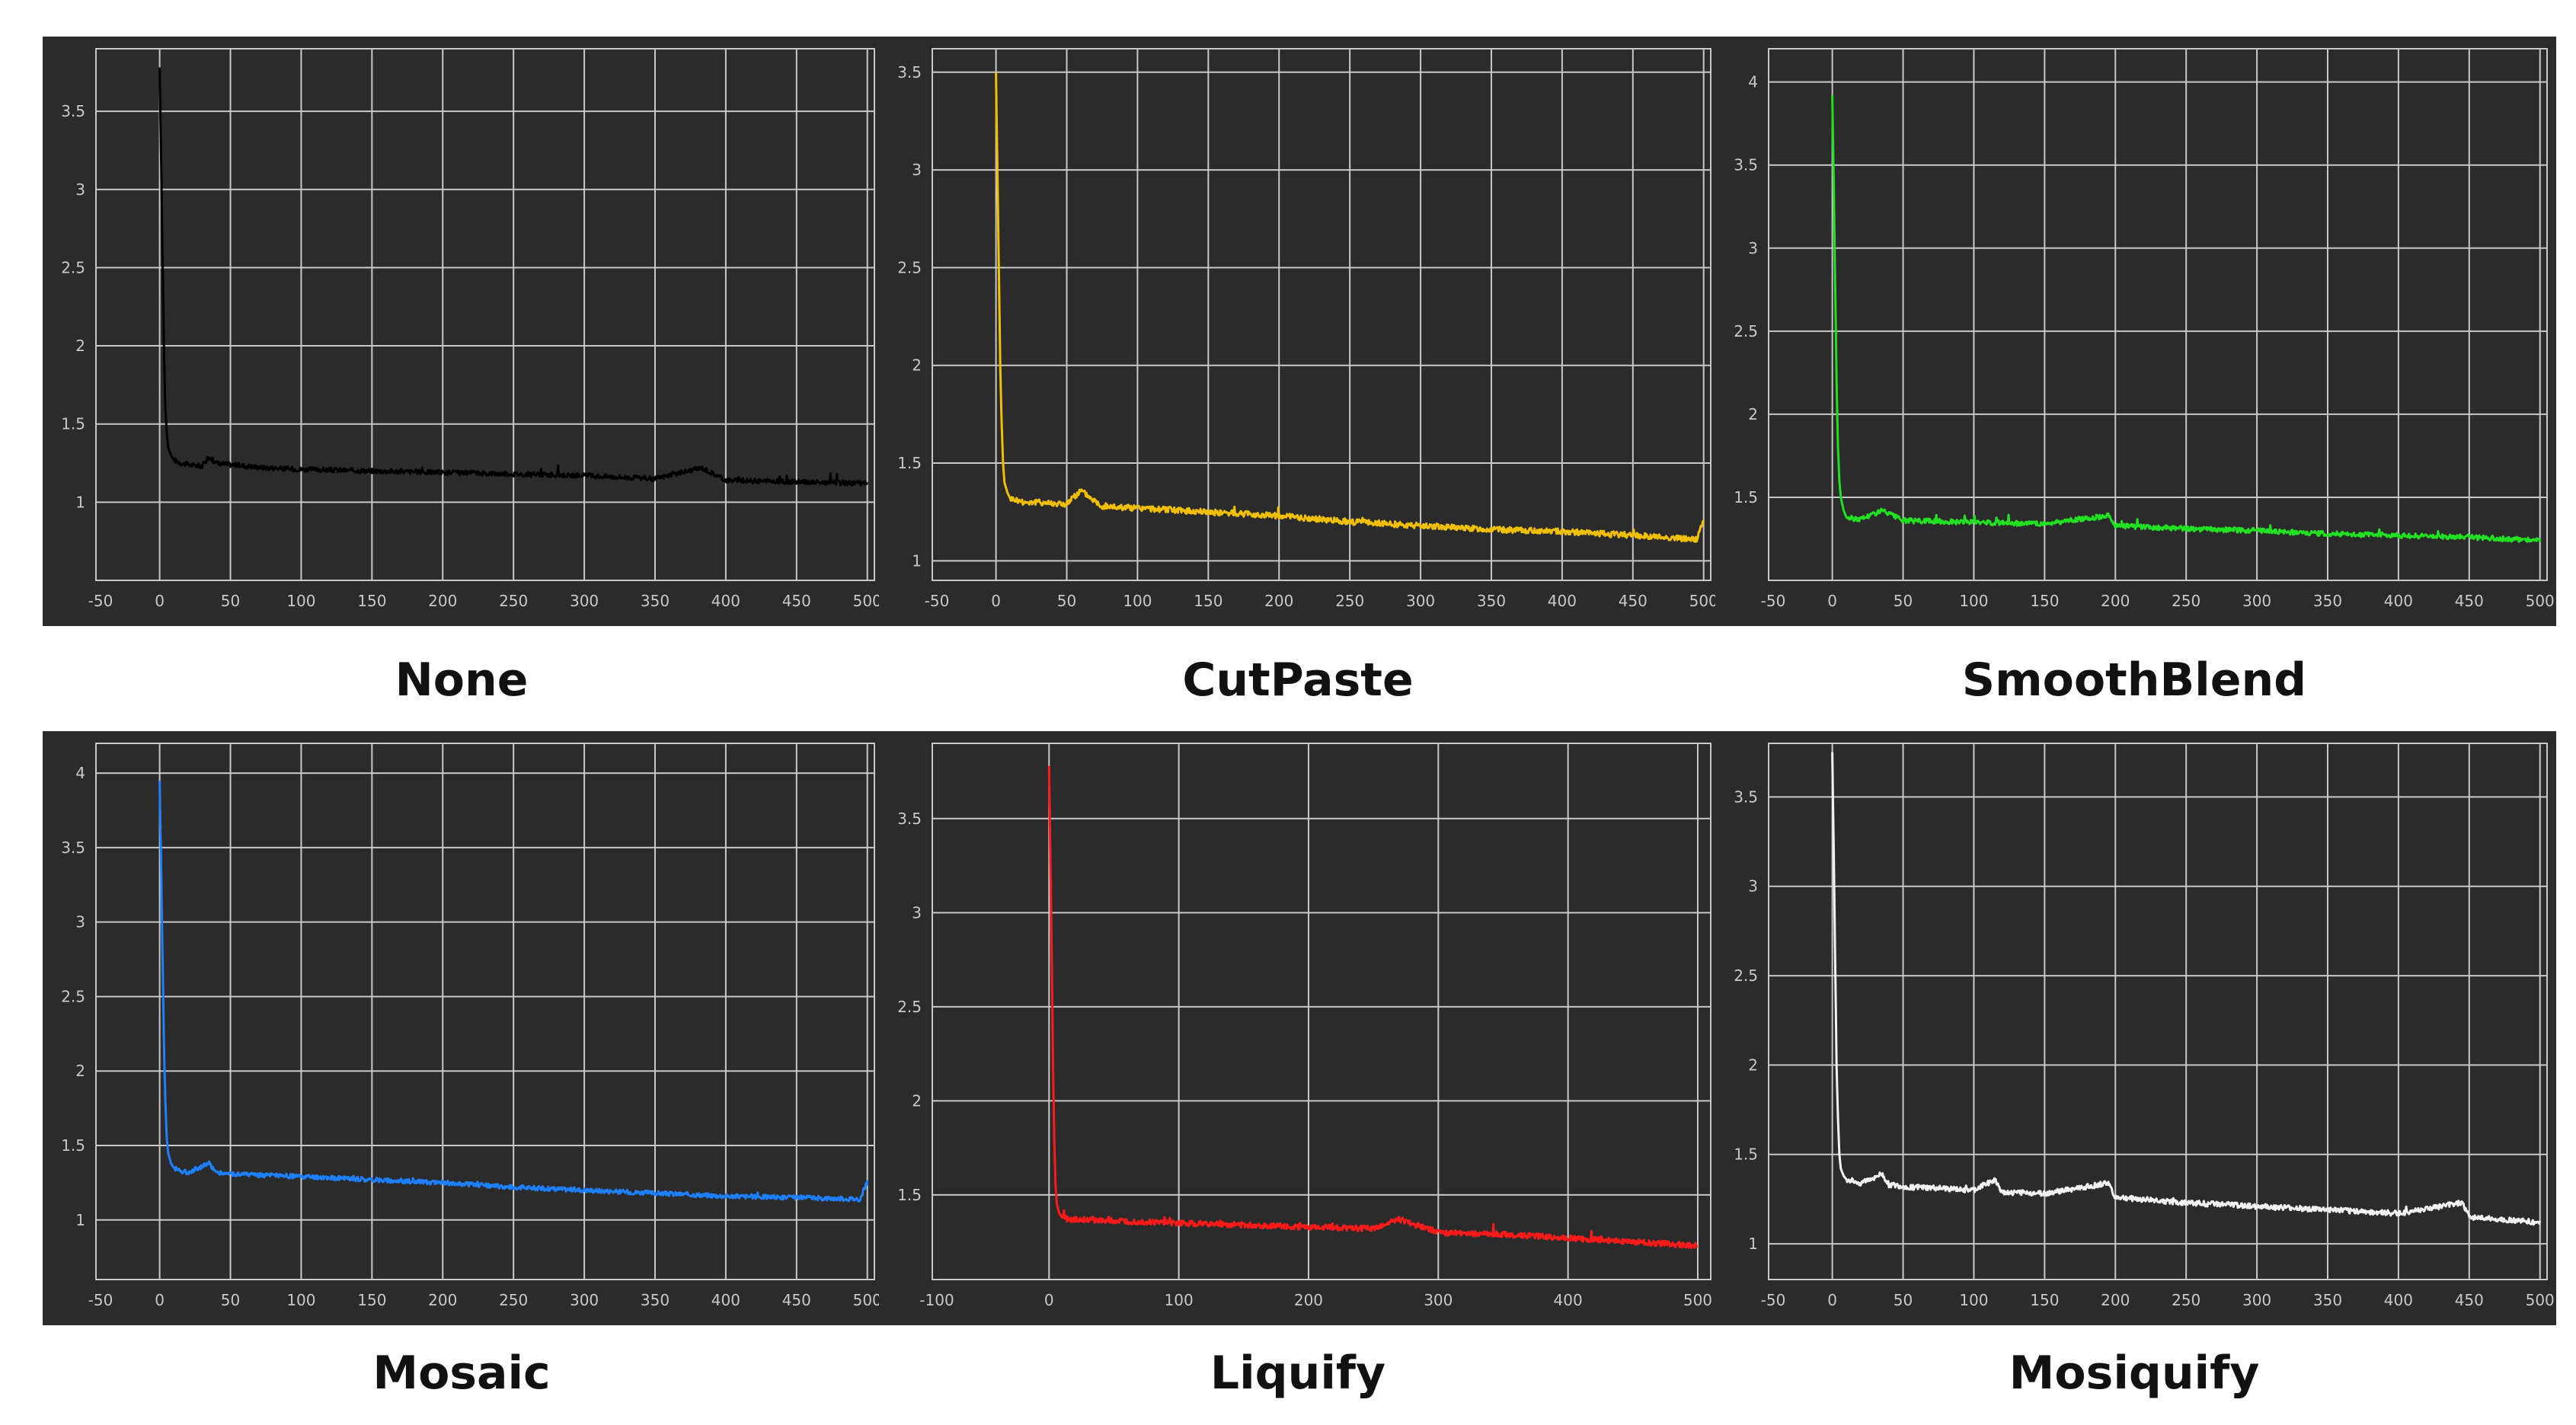 This screenshot has width=2576, height=1425. Describe the element at coordinates (937, 1300) in the screenshot. I see `x-tick-label: -100` at that location.